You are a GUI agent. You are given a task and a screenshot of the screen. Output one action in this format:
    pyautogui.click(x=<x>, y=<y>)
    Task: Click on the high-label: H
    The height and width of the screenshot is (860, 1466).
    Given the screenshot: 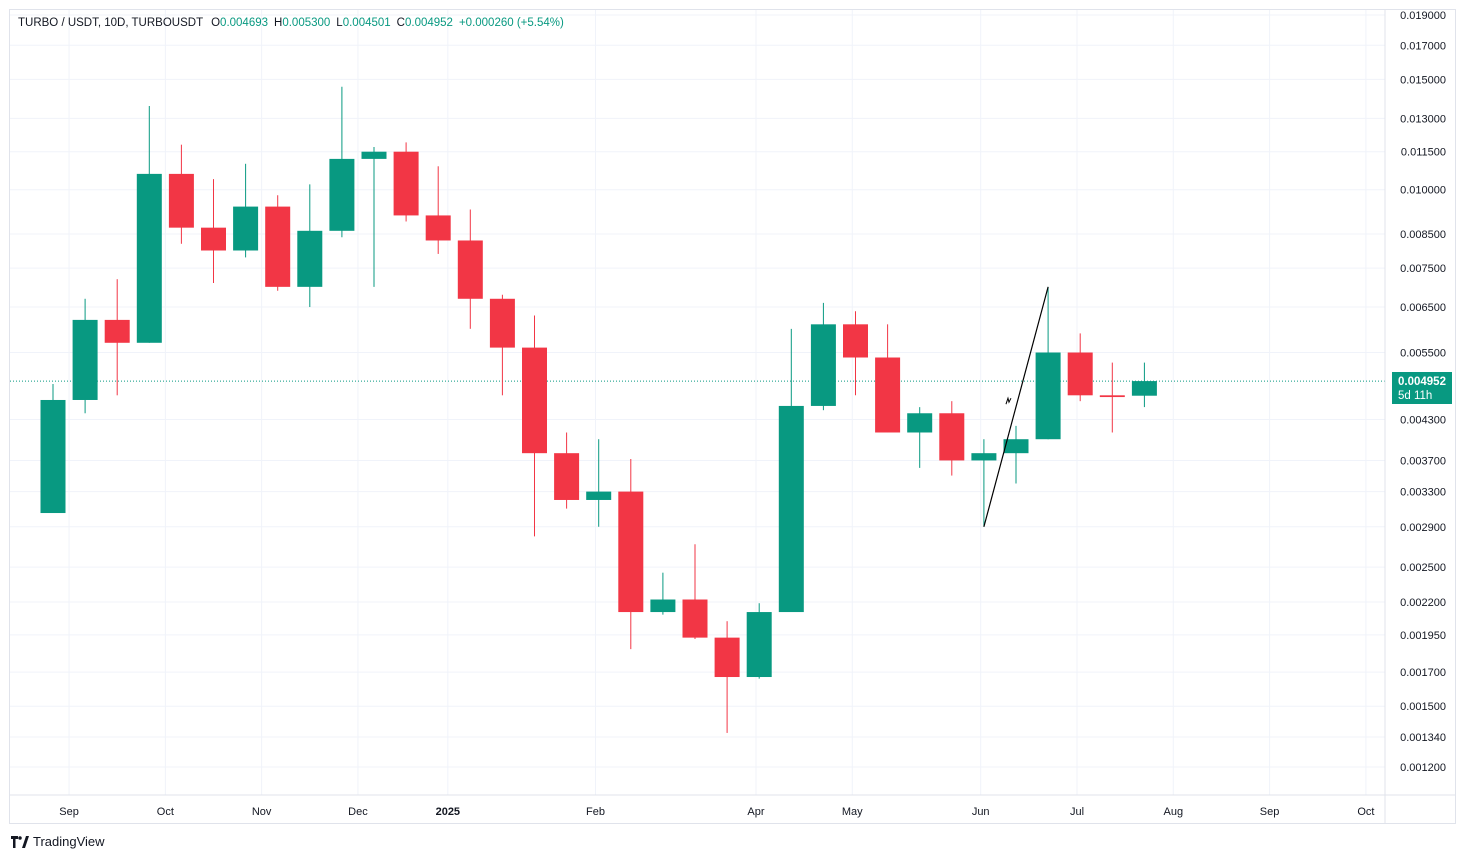 What is the action you would take?
    pyautogui.click(x=278, y=23)
    